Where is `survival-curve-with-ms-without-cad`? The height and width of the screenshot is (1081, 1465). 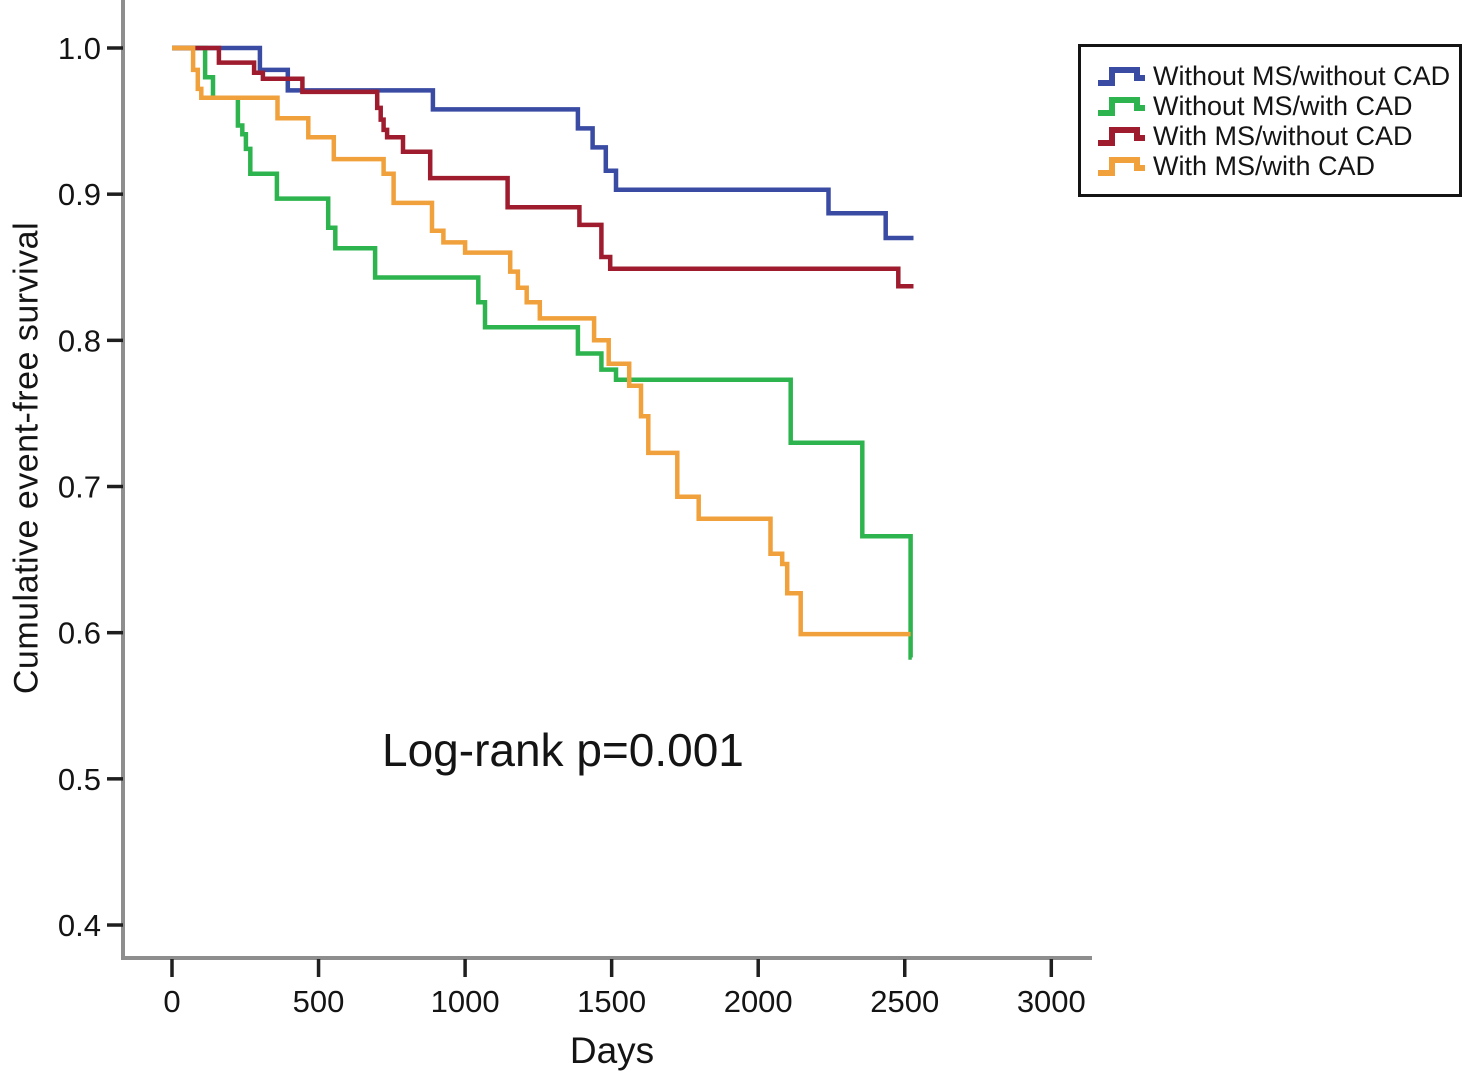
survival-curve-with-ms-without-cad is located at coordinates (543, 167).